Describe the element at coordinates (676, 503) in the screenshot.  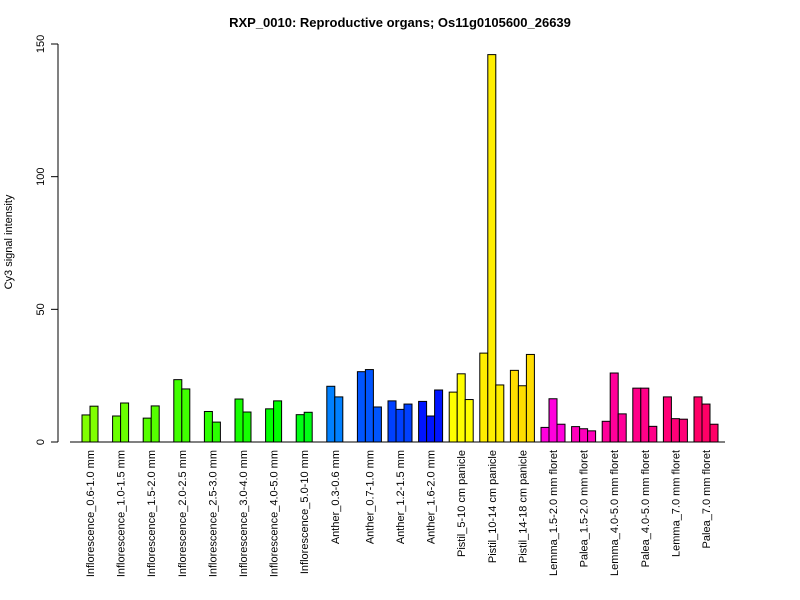
I see `x-category-label: Lemma_7.0 mm floret` at that location.